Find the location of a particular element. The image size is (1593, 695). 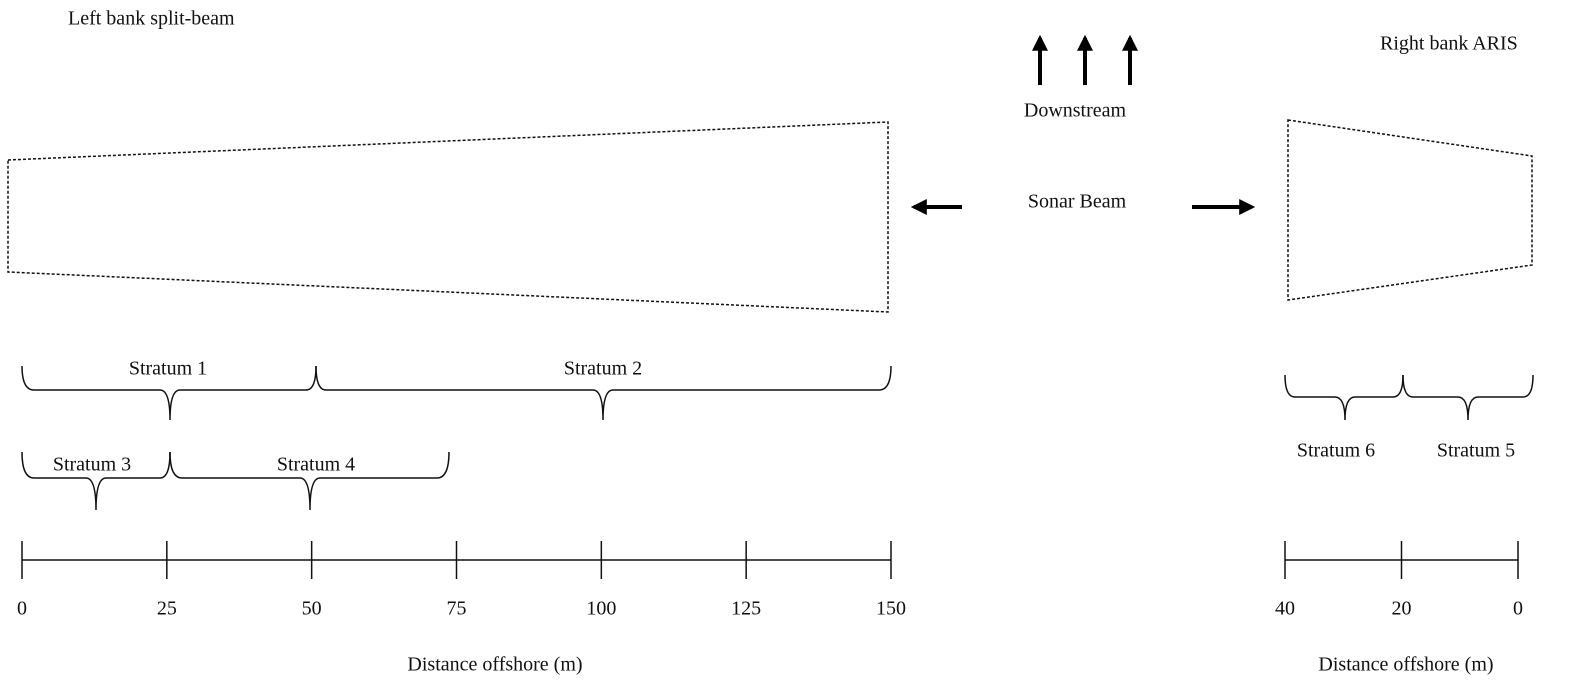

stratum-label: Stratum 5 is located at coordinates (1476, 451).